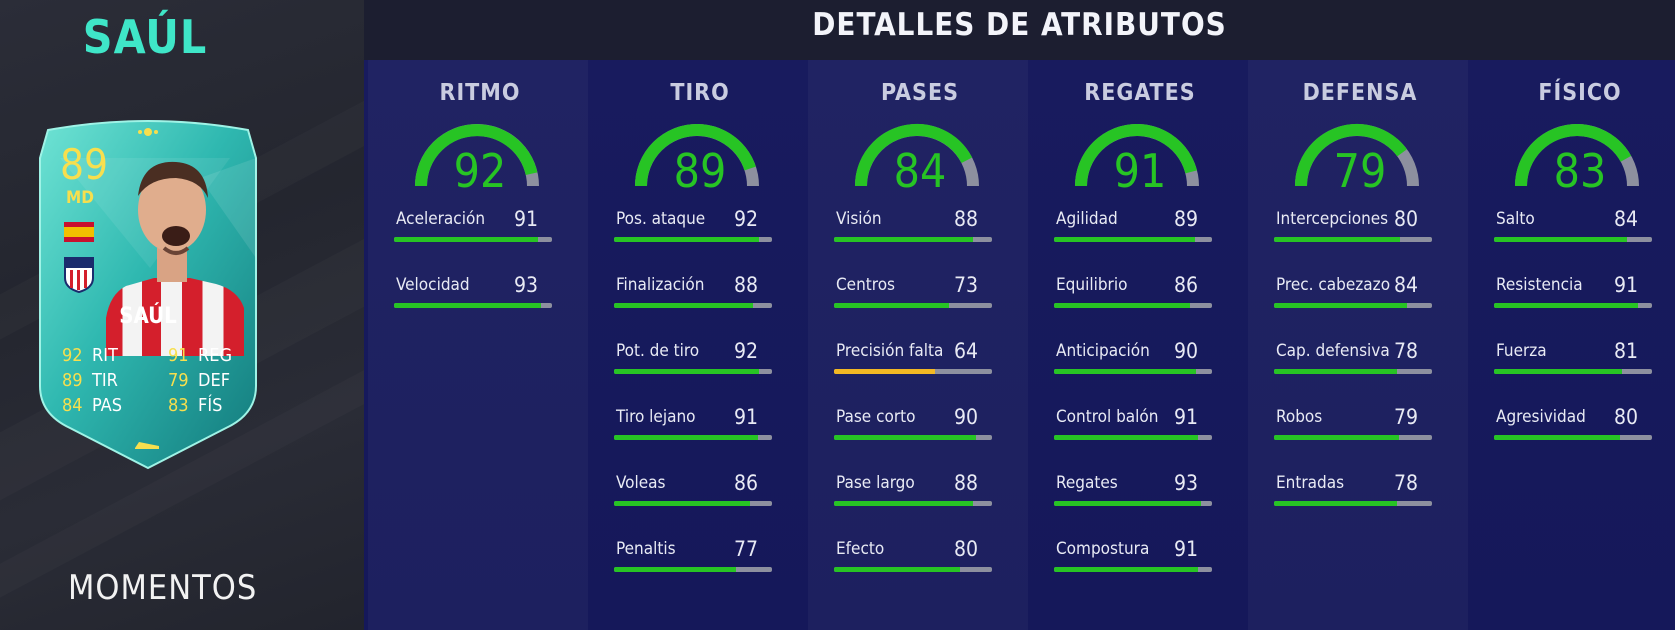 The height and width of the screenshot is (630, 1675). I want to click on attribute-label: Regates, so click(1087, 483).